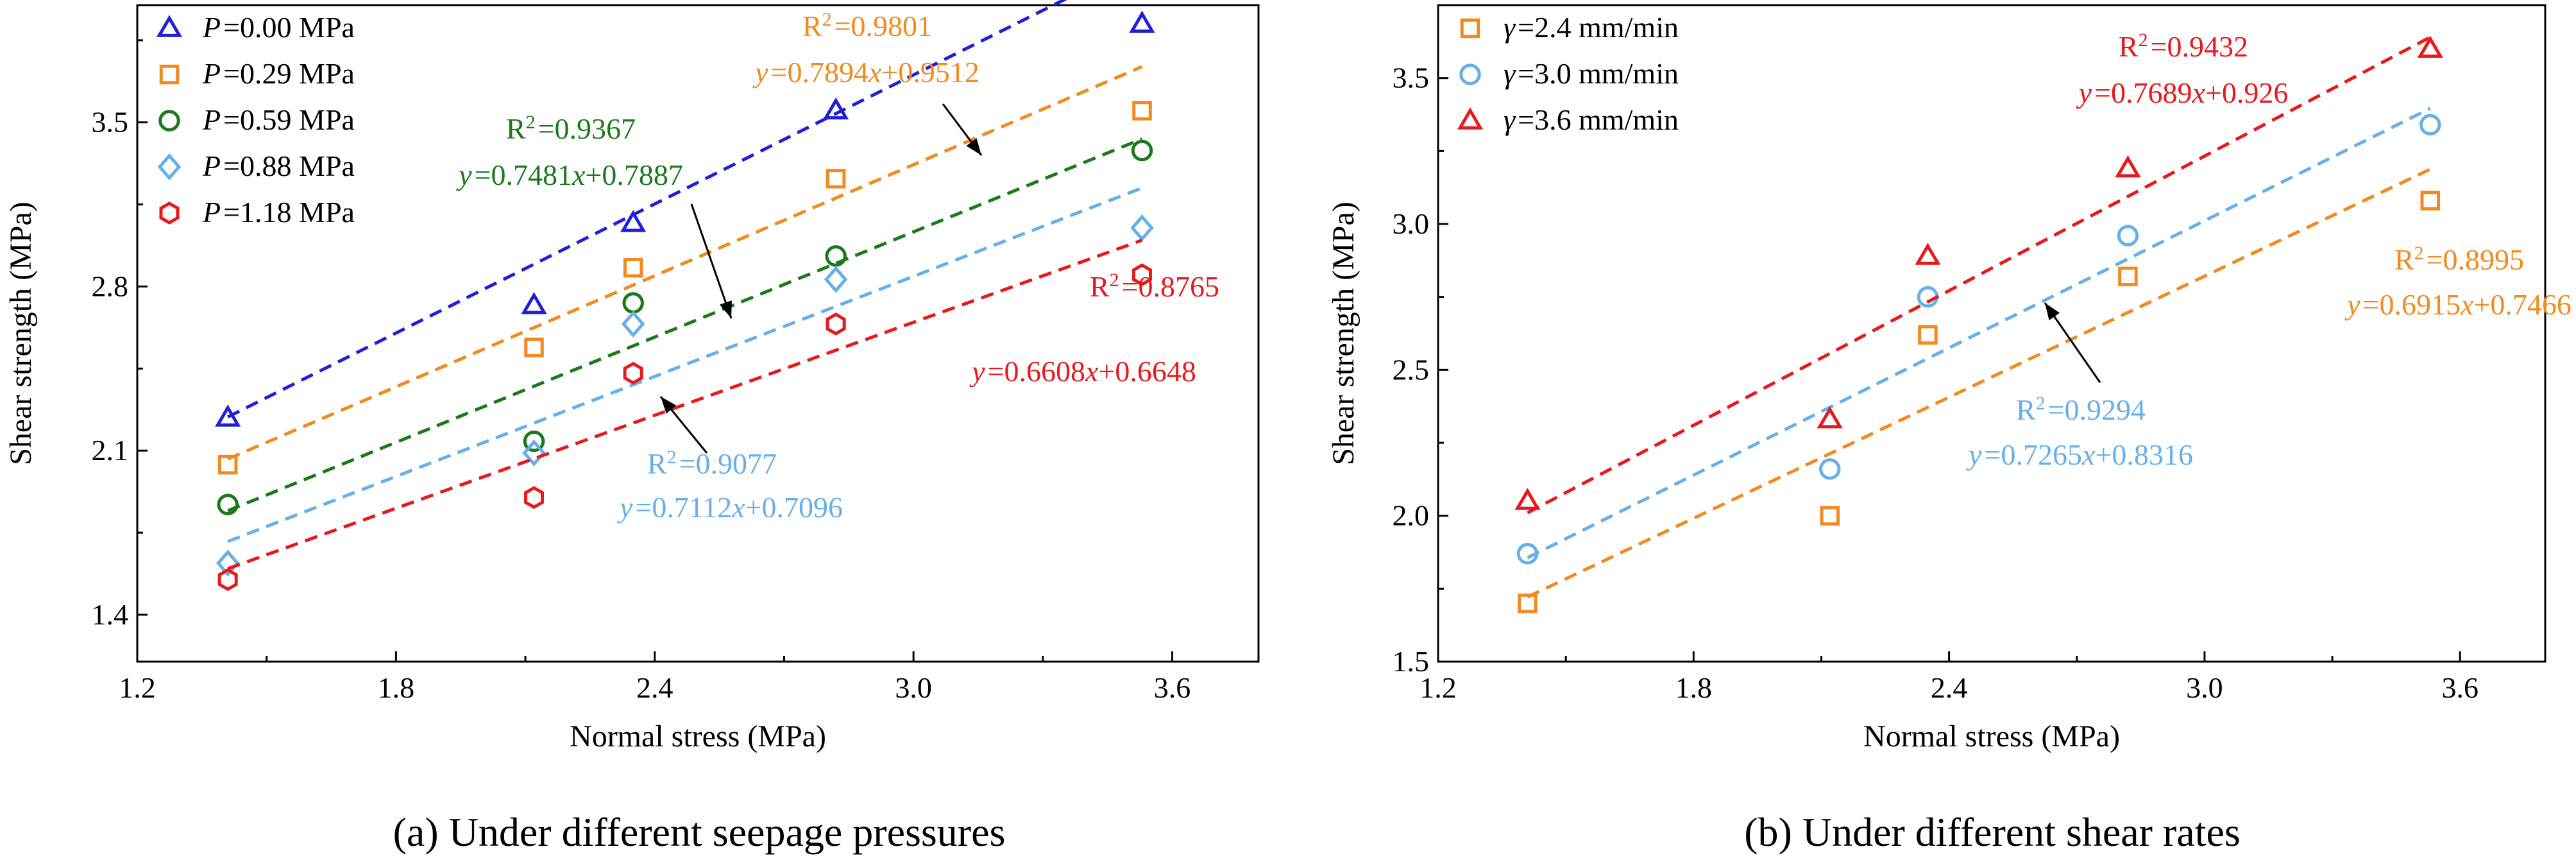  What do you see at coordinates (2458, 304) in the screenshot?
I see `fit-equation-label: y=0.6915x+0.7466` at bounding box center [2458, 304].